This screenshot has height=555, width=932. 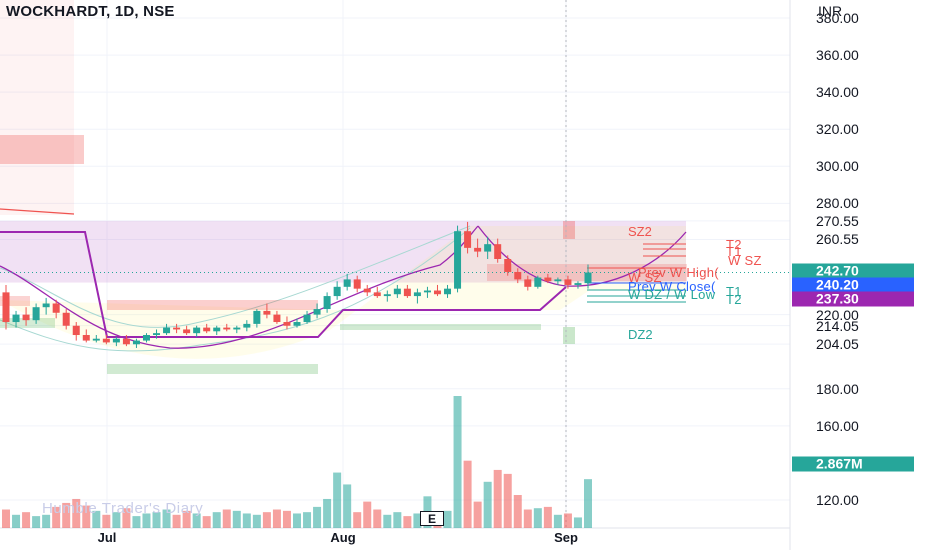 I want to click on demand-zone-left, so click(x=27, y=323).